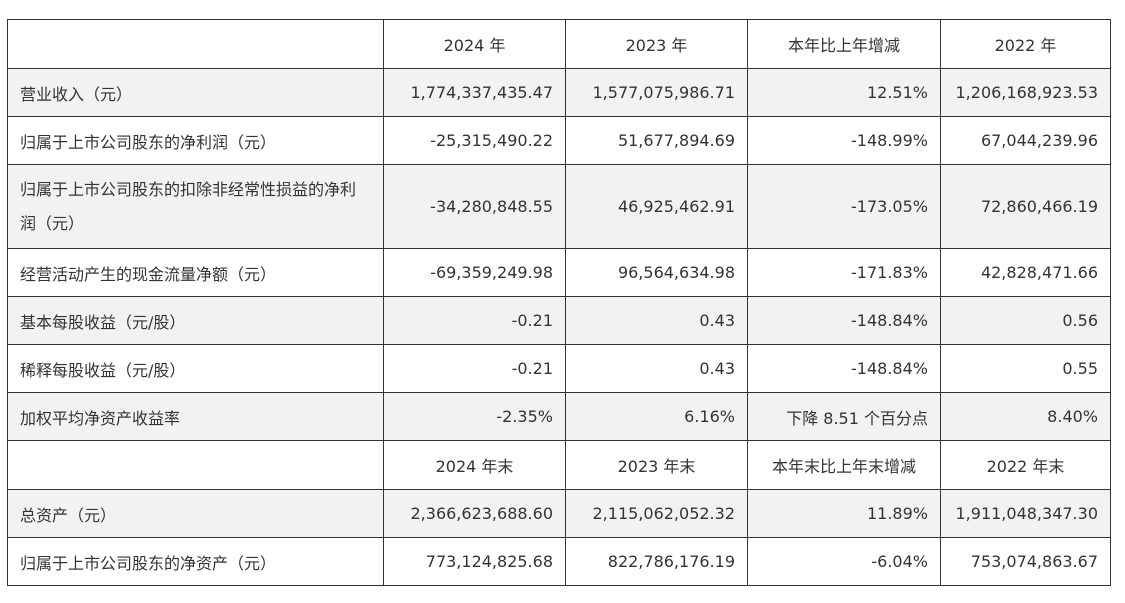 The width and height of the screenshot is (1125, 603). What do you see at coordinates (474, 206) in the screenshot?
I see `cell-2024: -34,280,848.55` at bounding box center [474, 206].